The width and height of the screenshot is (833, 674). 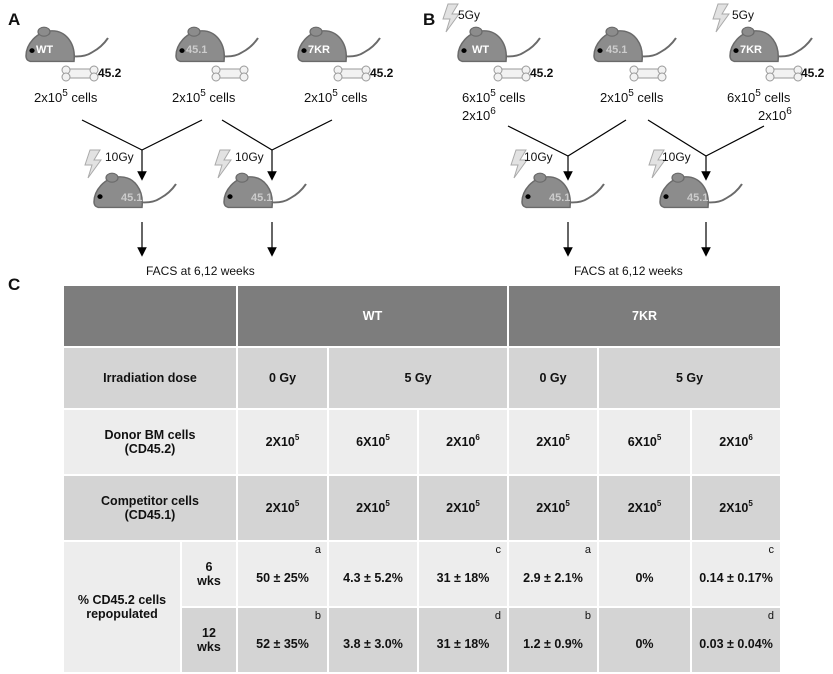 What do you see at coordinates (736, 640) in the screenshot?
I see `table-cell: d 0.03 ± 0.04%` at bounding box center [736, 640].